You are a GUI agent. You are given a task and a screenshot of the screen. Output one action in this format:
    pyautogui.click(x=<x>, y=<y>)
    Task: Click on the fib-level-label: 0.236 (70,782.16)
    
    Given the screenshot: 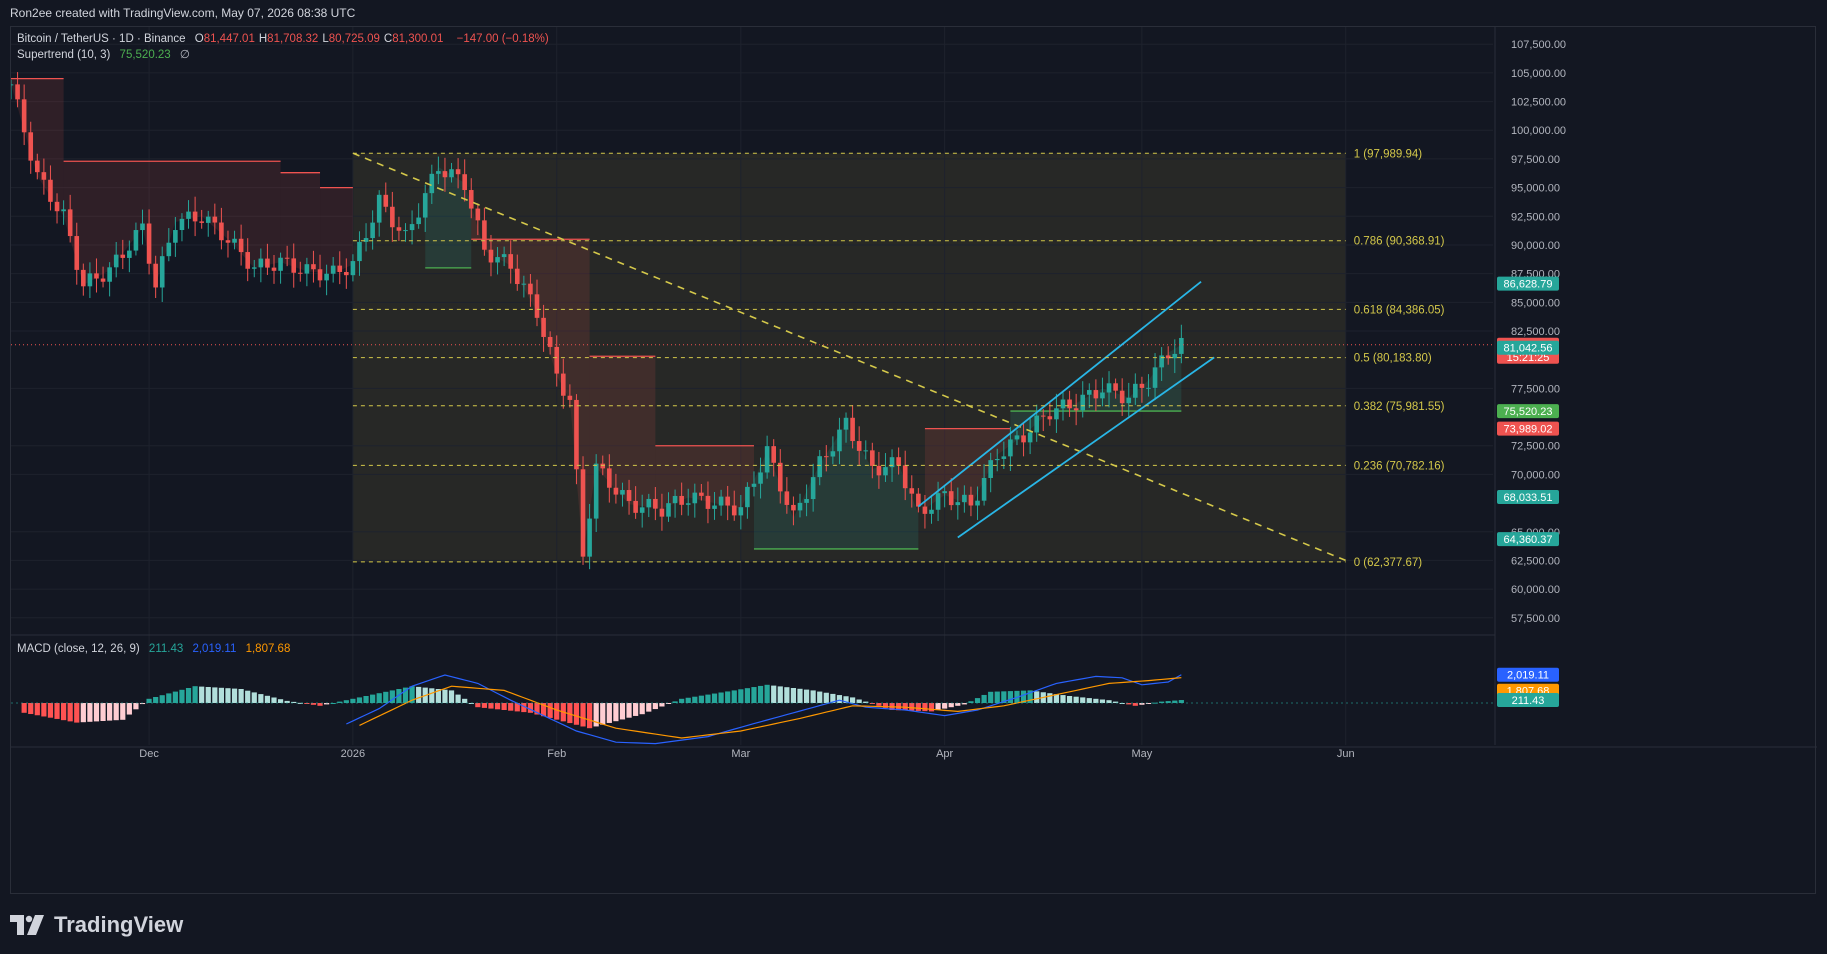 What is the action you would take?
    pyautogui.click(x=1399, y=466)
    